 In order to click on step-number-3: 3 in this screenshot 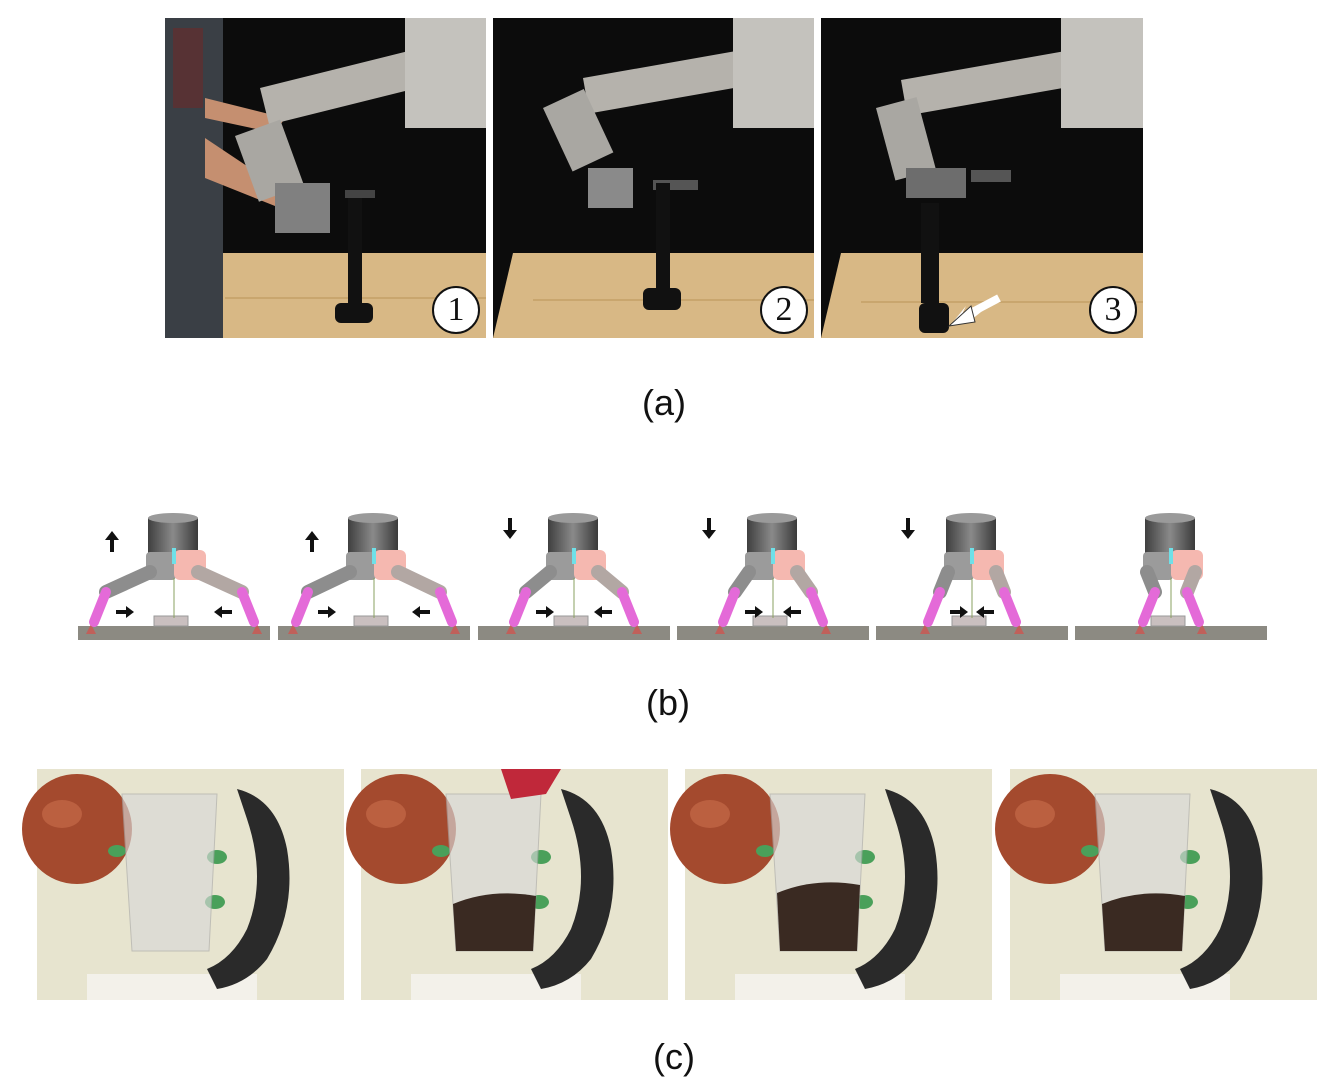, I will do `click(1113, 310)`.